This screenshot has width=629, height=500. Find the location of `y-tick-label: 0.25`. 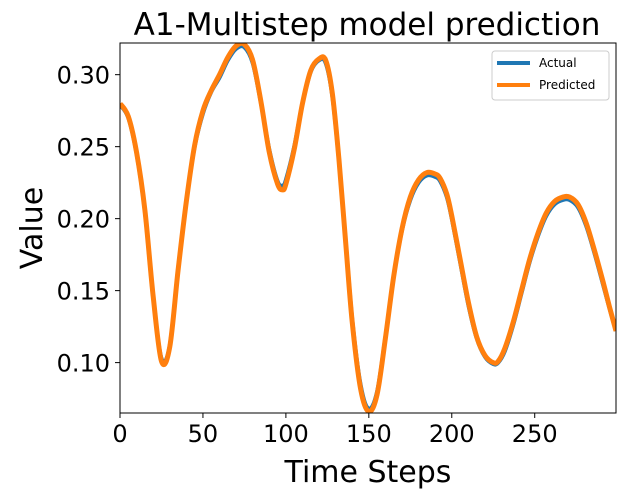

y-tick-label: 0.25 is located at coordinates (83, 148).